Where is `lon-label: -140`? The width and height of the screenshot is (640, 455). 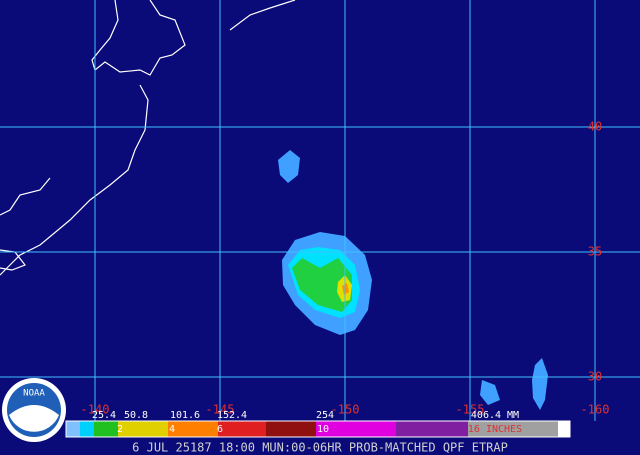
lon-label: -140 is located at coordinates (95, 410).